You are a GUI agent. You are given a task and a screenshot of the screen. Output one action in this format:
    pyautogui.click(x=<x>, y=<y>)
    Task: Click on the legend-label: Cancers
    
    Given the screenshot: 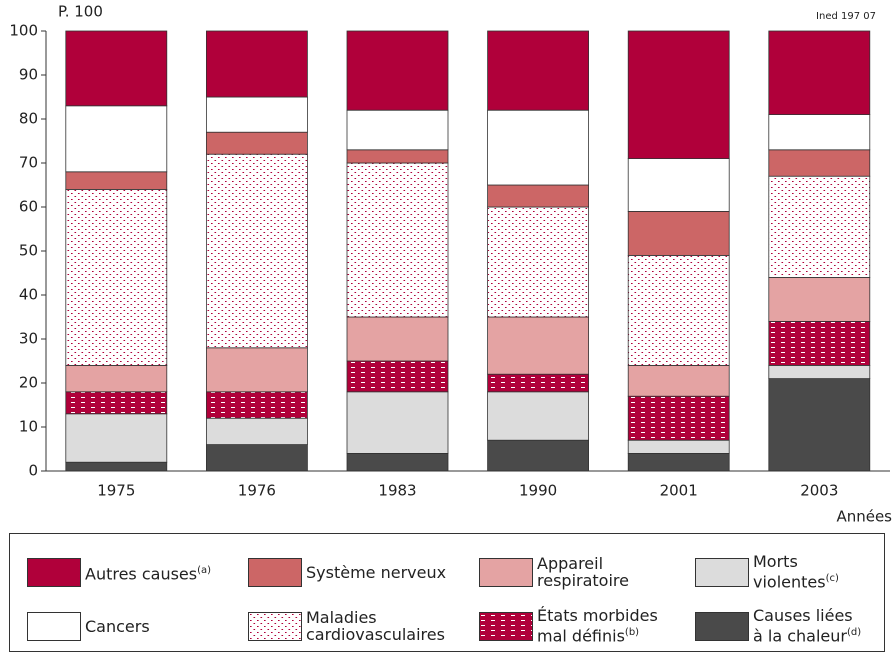 What is the action you would take?
    pyautogui.click(x=117, y=626)
    